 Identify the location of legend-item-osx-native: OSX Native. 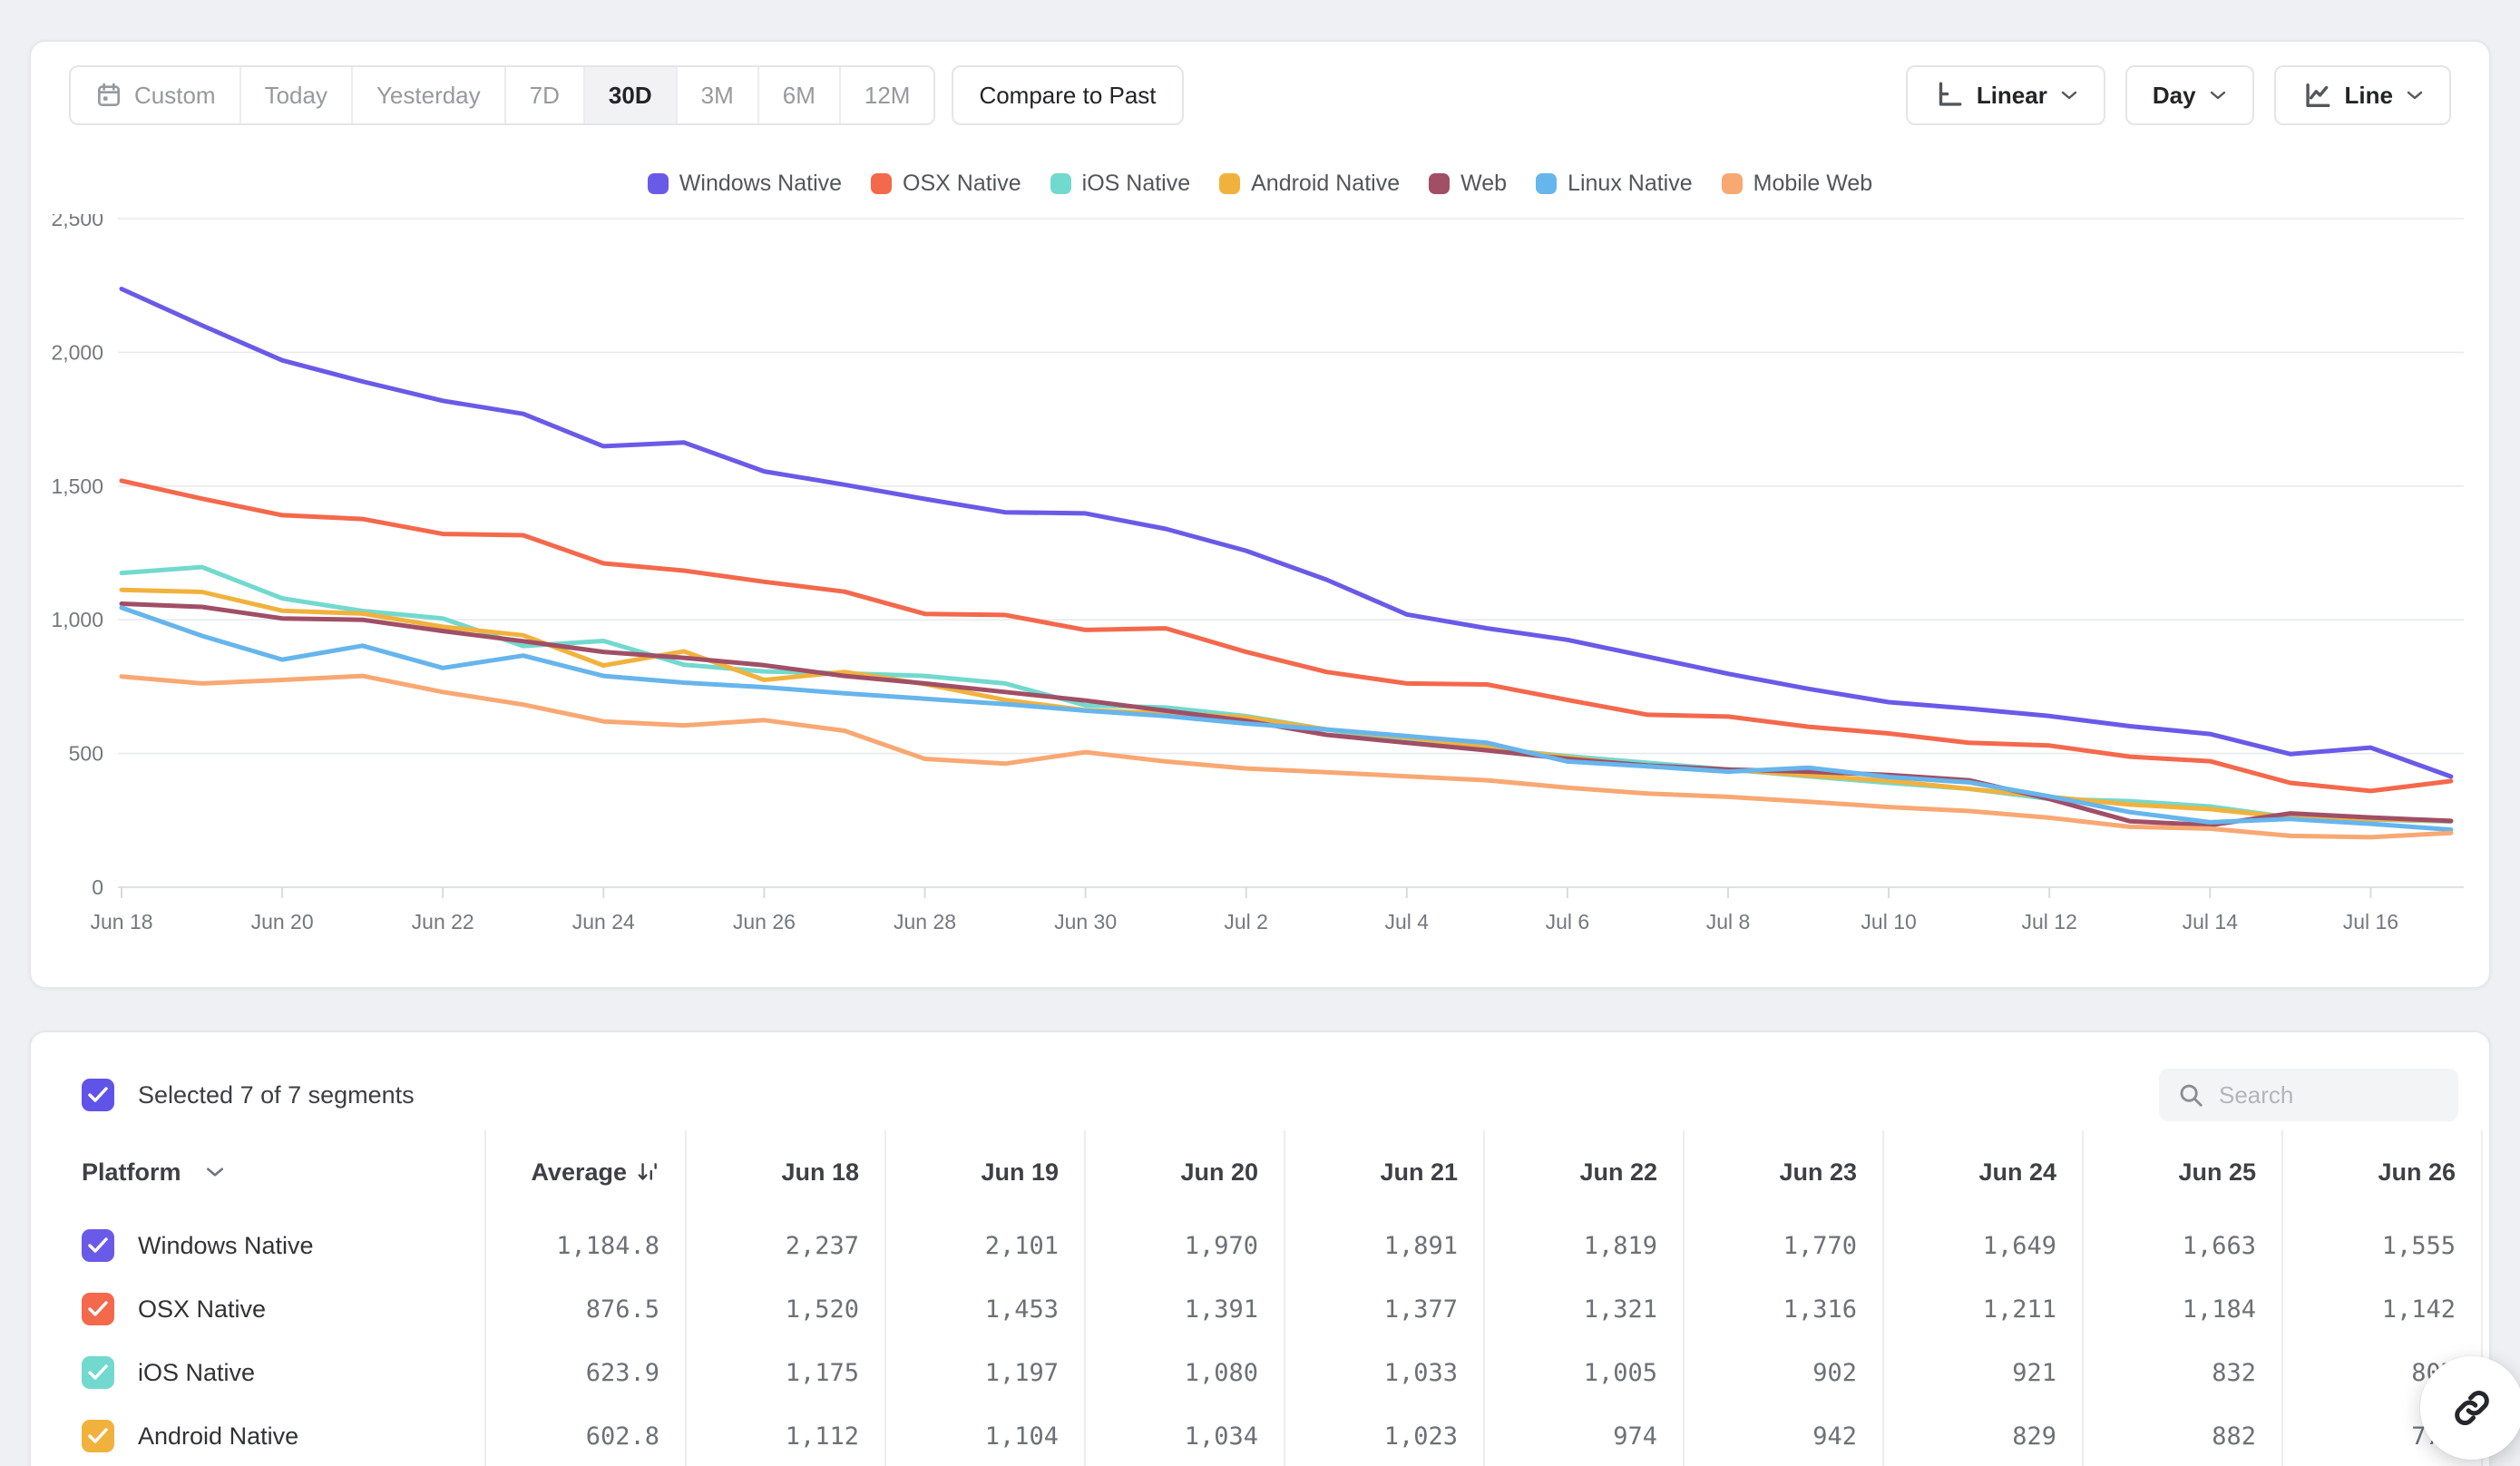
(946, 184).